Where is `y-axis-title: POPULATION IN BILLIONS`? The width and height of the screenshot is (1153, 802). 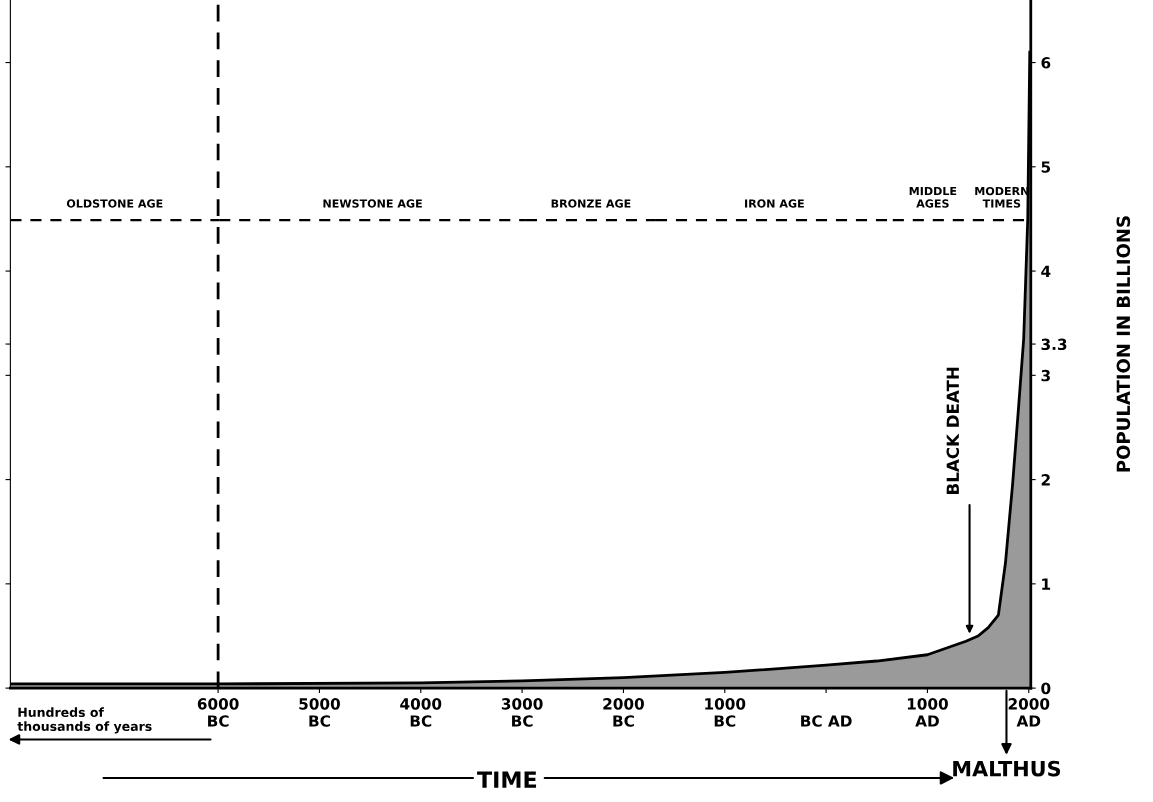
y-axis-title: POPULATION IN BILLIONS is located at coordinates (1123, 344).